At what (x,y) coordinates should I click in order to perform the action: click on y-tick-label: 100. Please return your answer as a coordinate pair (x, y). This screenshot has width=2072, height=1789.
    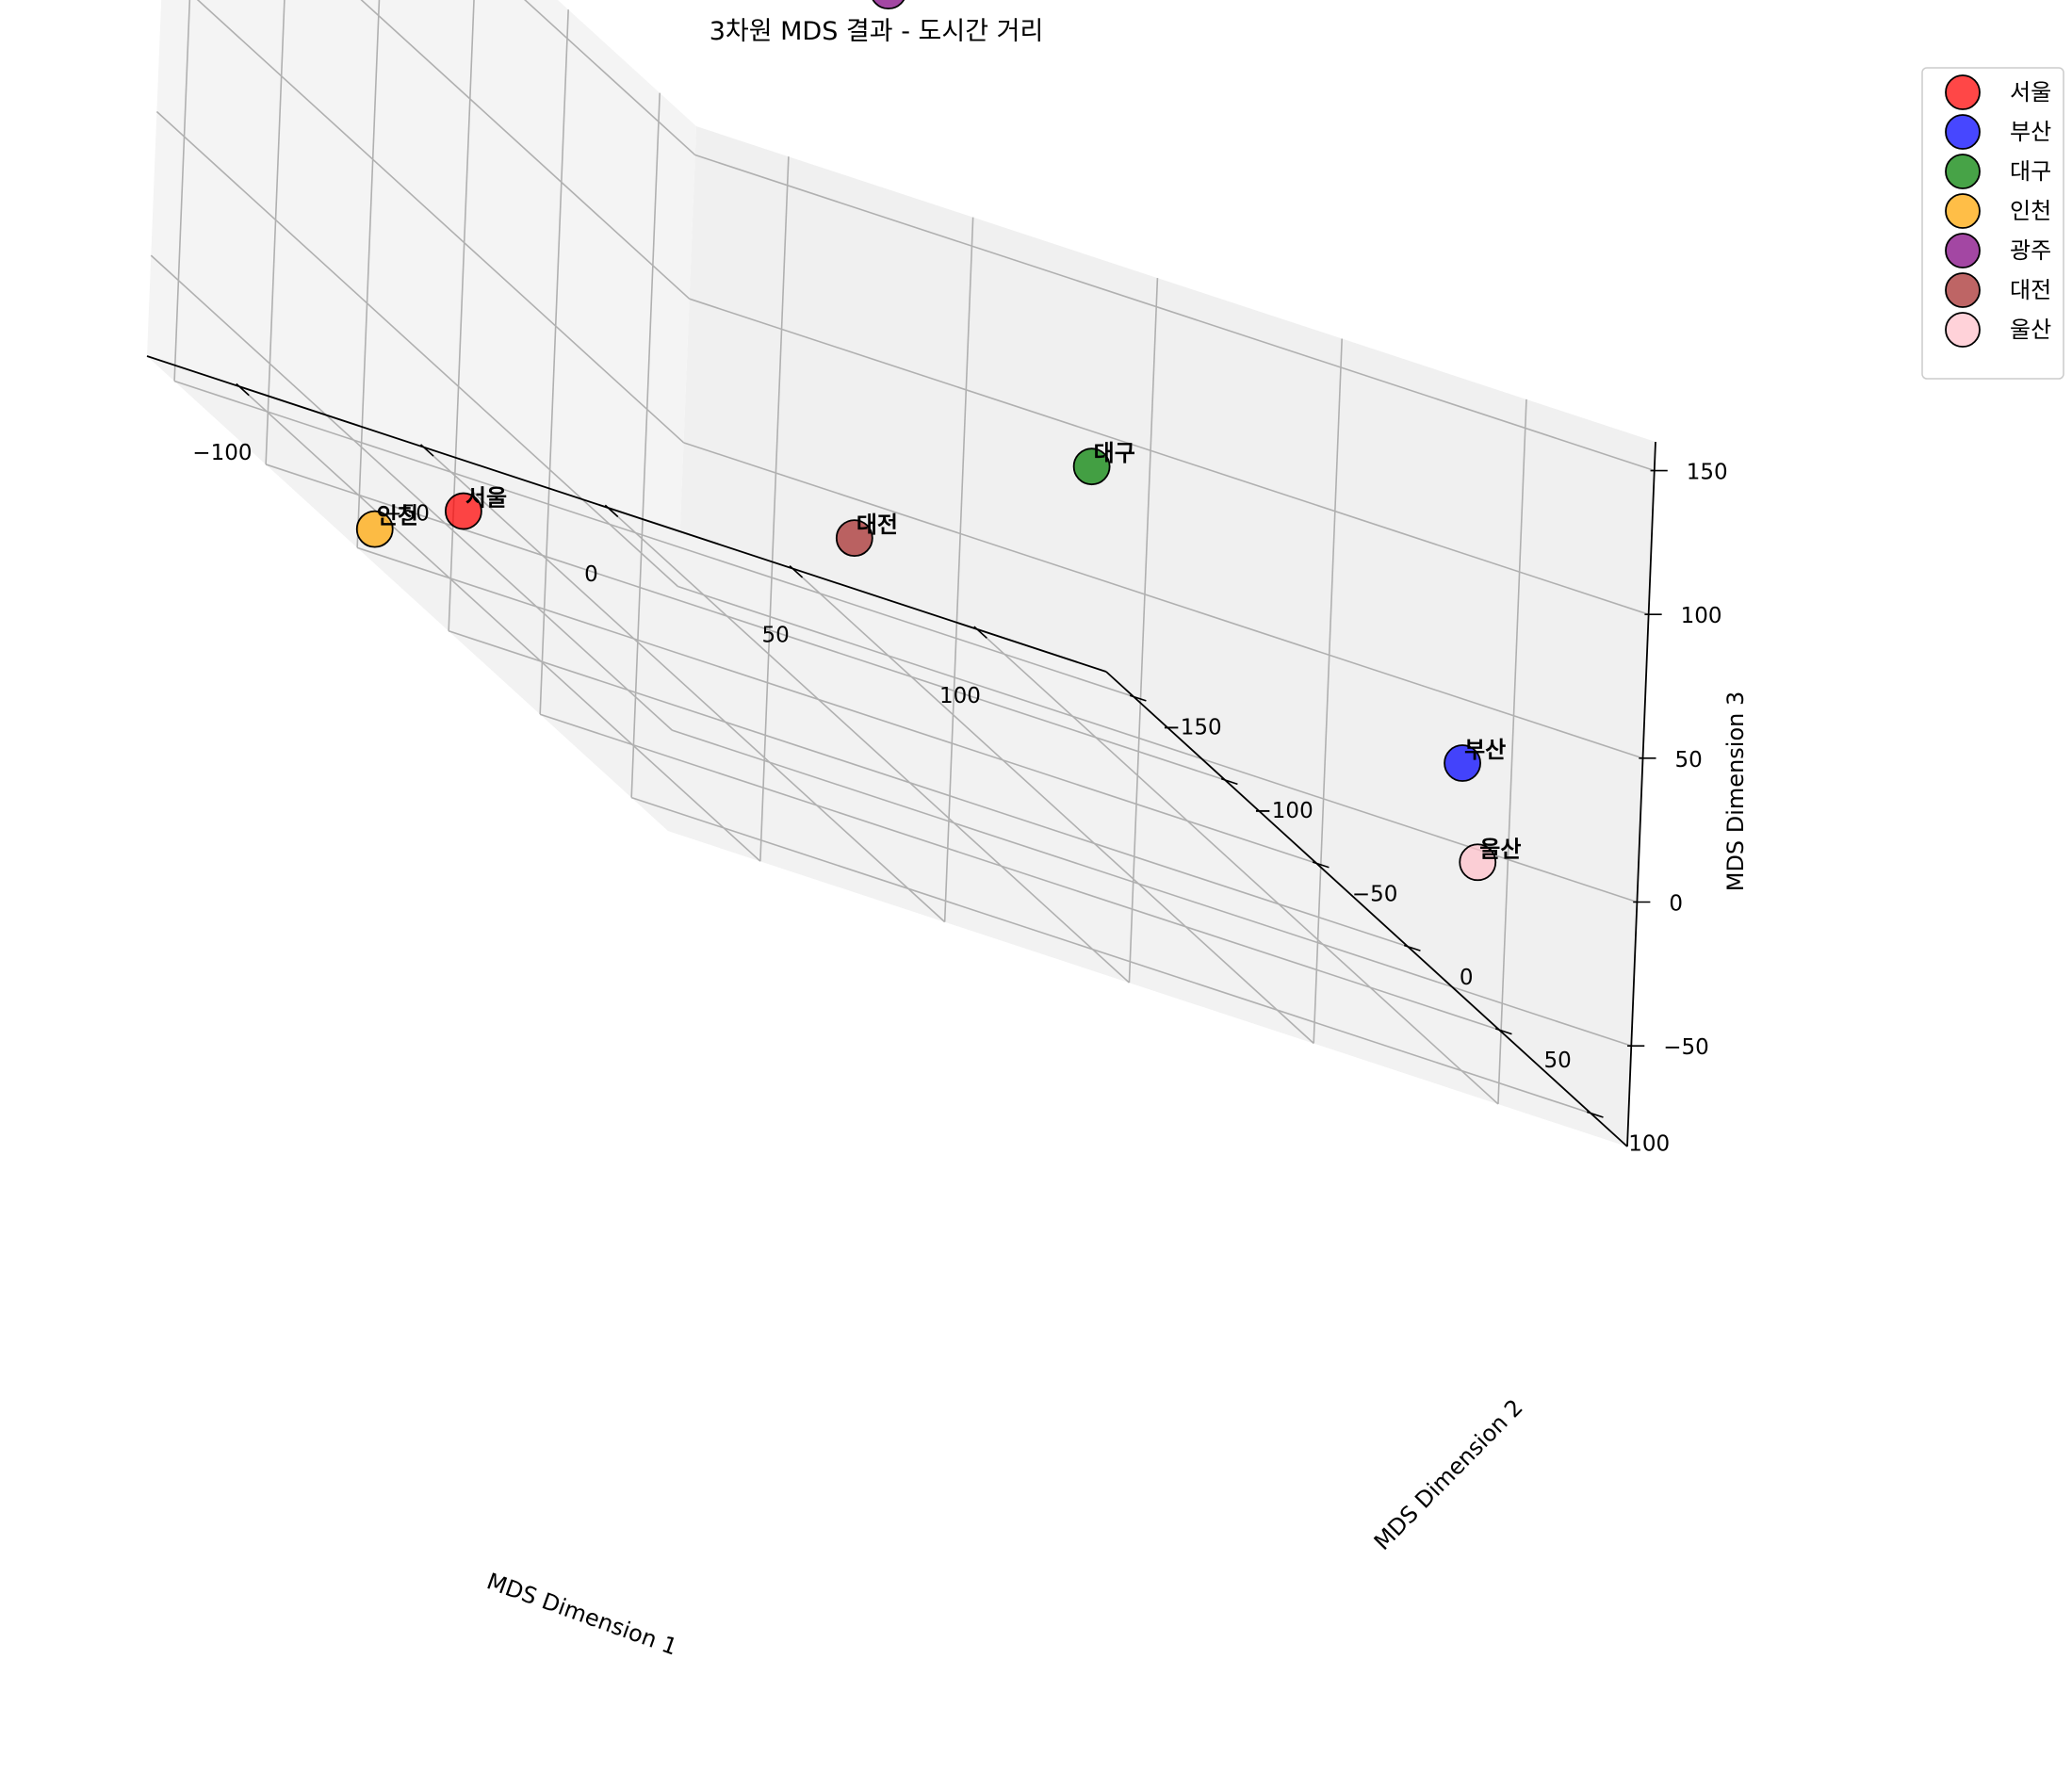
    Looking at the image, I should click on (1649, 1144).